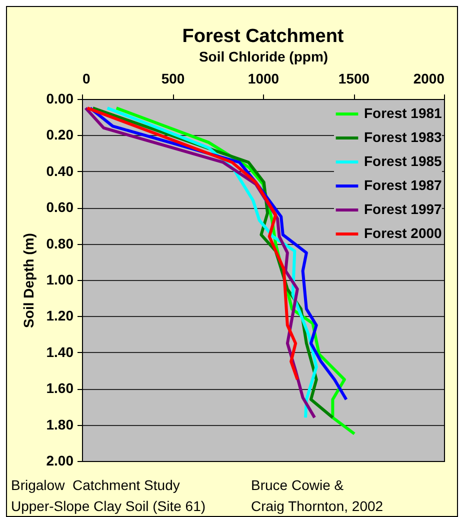  Describe the element at coordinates (60, 243) in the screenshot. I see `y-tick-label: 0.80` at that location.